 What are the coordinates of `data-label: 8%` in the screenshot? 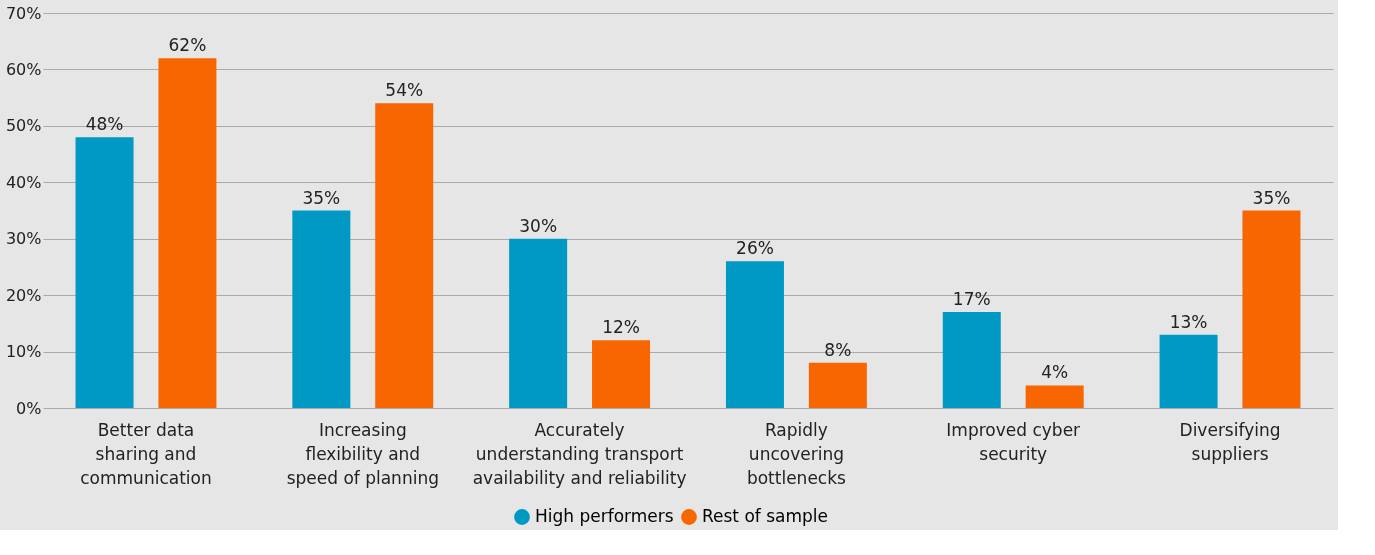 It's located at (838, 349).